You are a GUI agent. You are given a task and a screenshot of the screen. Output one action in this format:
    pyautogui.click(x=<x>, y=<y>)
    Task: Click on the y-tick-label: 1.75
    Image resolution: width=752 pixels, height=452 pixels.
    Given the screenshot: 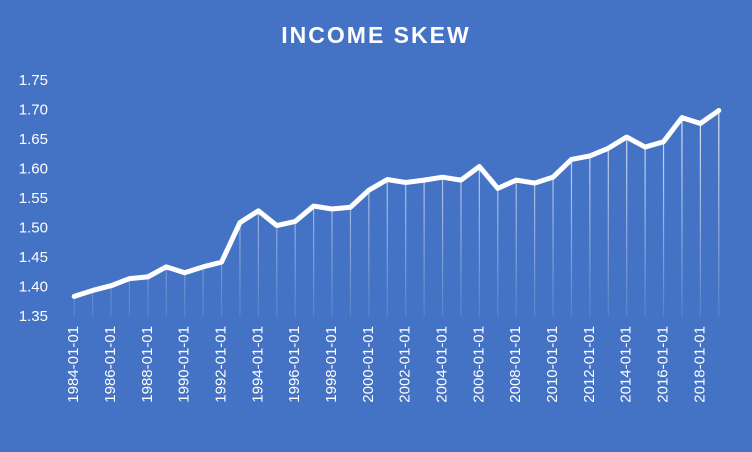 What is the action you would take?
    pyautogui.click(x=33, y=80)
    